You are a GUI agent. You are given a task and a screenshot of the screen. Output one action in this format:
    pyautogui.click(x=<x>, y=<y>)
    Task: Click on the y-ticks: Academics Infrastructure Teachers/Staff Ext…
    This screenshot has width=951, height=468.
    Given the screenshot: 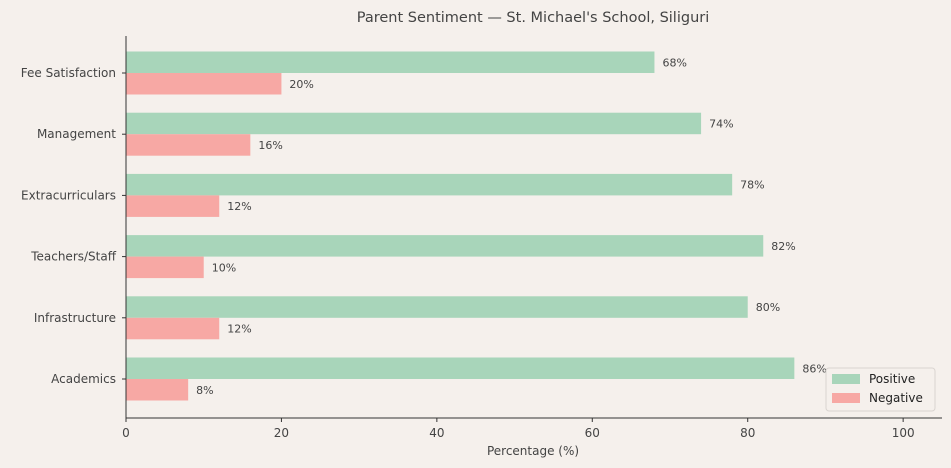 What is the action you would take?
    pyautogui.click(x=73, y=226)
    